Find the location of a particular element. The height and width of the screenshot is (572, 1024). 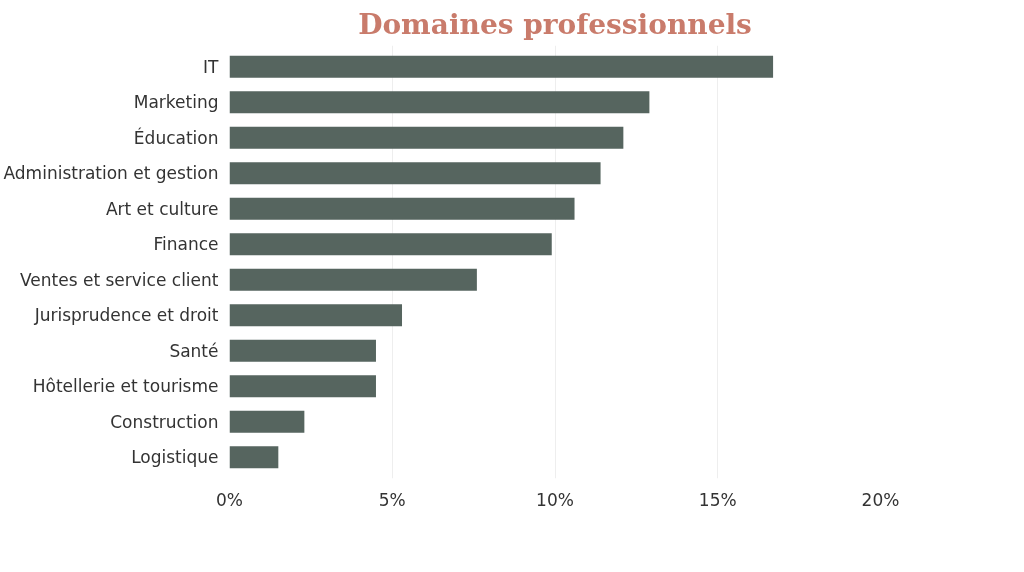

y-tick-label: Finance is located at coordinates (186, 244).